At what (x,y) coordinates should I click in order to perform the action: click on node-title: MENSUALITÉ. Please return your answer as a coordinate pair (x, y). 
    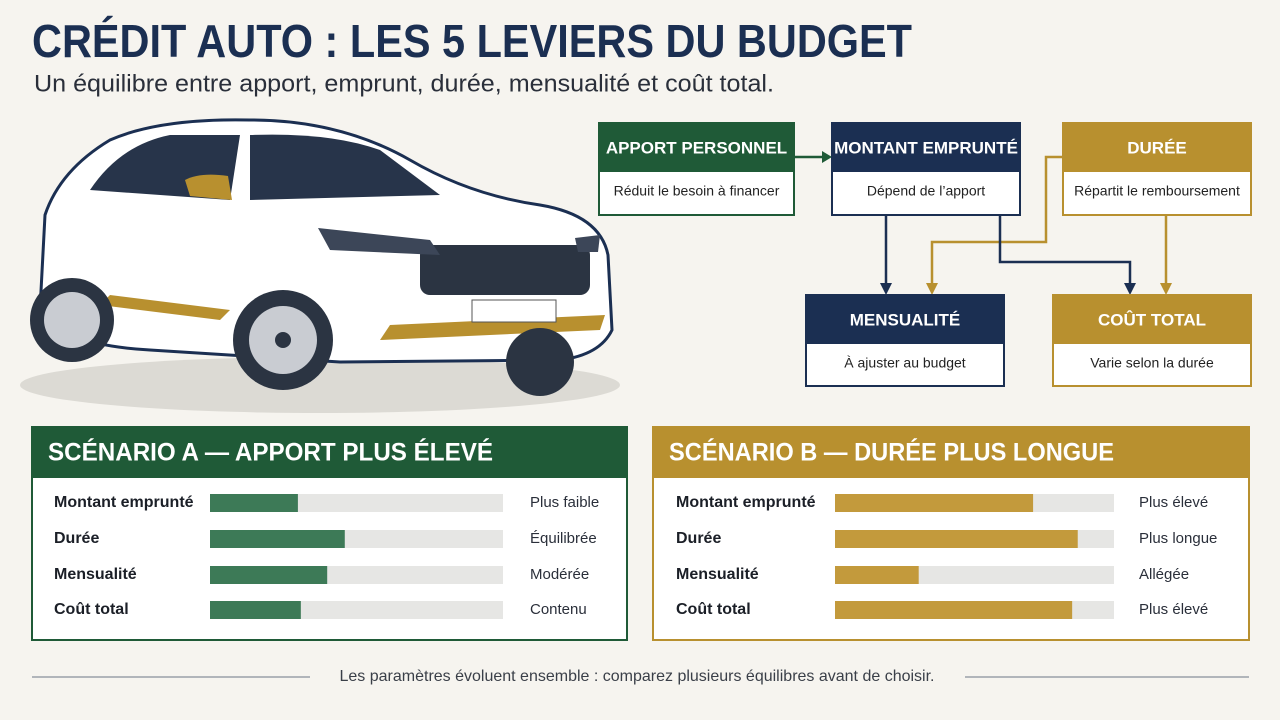
    Looking at the image, I should click on (905, 319).